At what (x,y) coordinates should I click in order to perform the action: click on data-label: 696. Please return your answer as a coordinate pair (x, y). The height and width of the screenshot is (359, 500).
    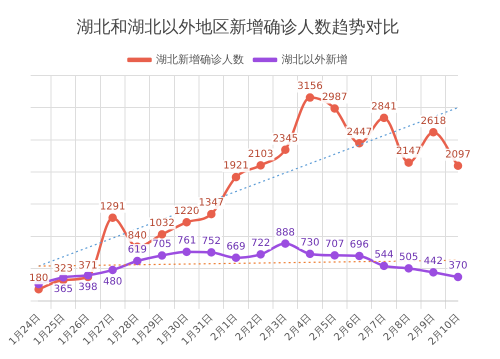
    Looking at the image, I should click on (359, 245).